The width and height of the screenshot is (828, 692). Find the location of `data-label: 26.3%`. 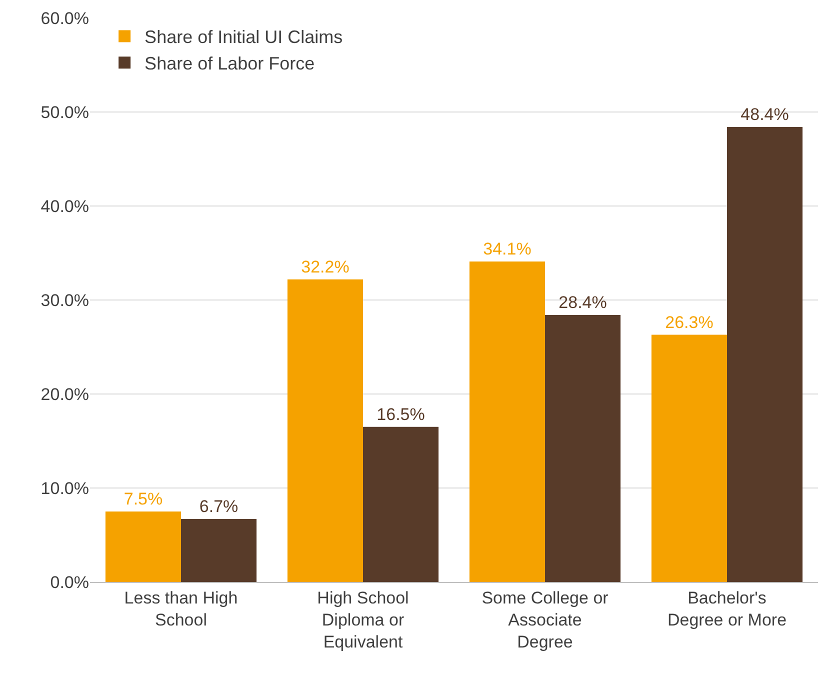

data-label: 26.3% is located at coordinates (689, 322).